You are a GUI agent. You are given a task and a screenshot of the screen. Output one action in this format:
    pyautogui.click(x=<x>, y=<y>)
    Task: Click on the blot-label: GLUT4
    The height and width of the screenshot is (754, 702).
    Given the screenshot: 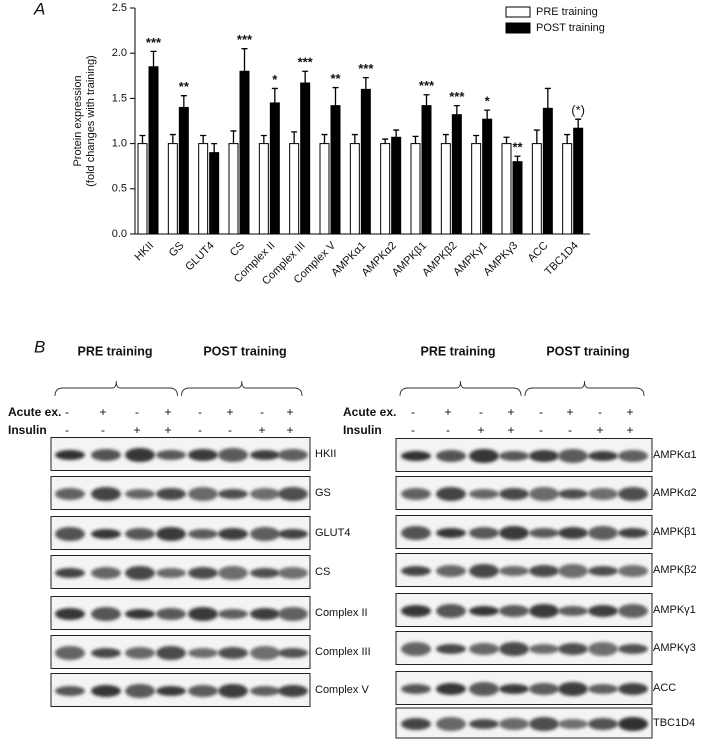 What is the action you would take?
    pyautogui.click(x=332, y=533)
    